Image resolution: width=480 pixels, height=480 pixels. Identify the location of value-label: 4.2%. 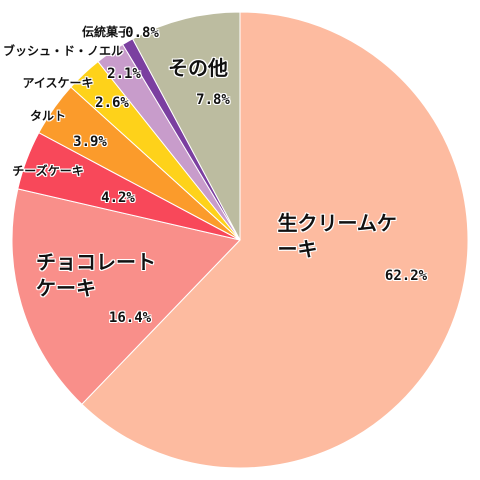
(118, 197).